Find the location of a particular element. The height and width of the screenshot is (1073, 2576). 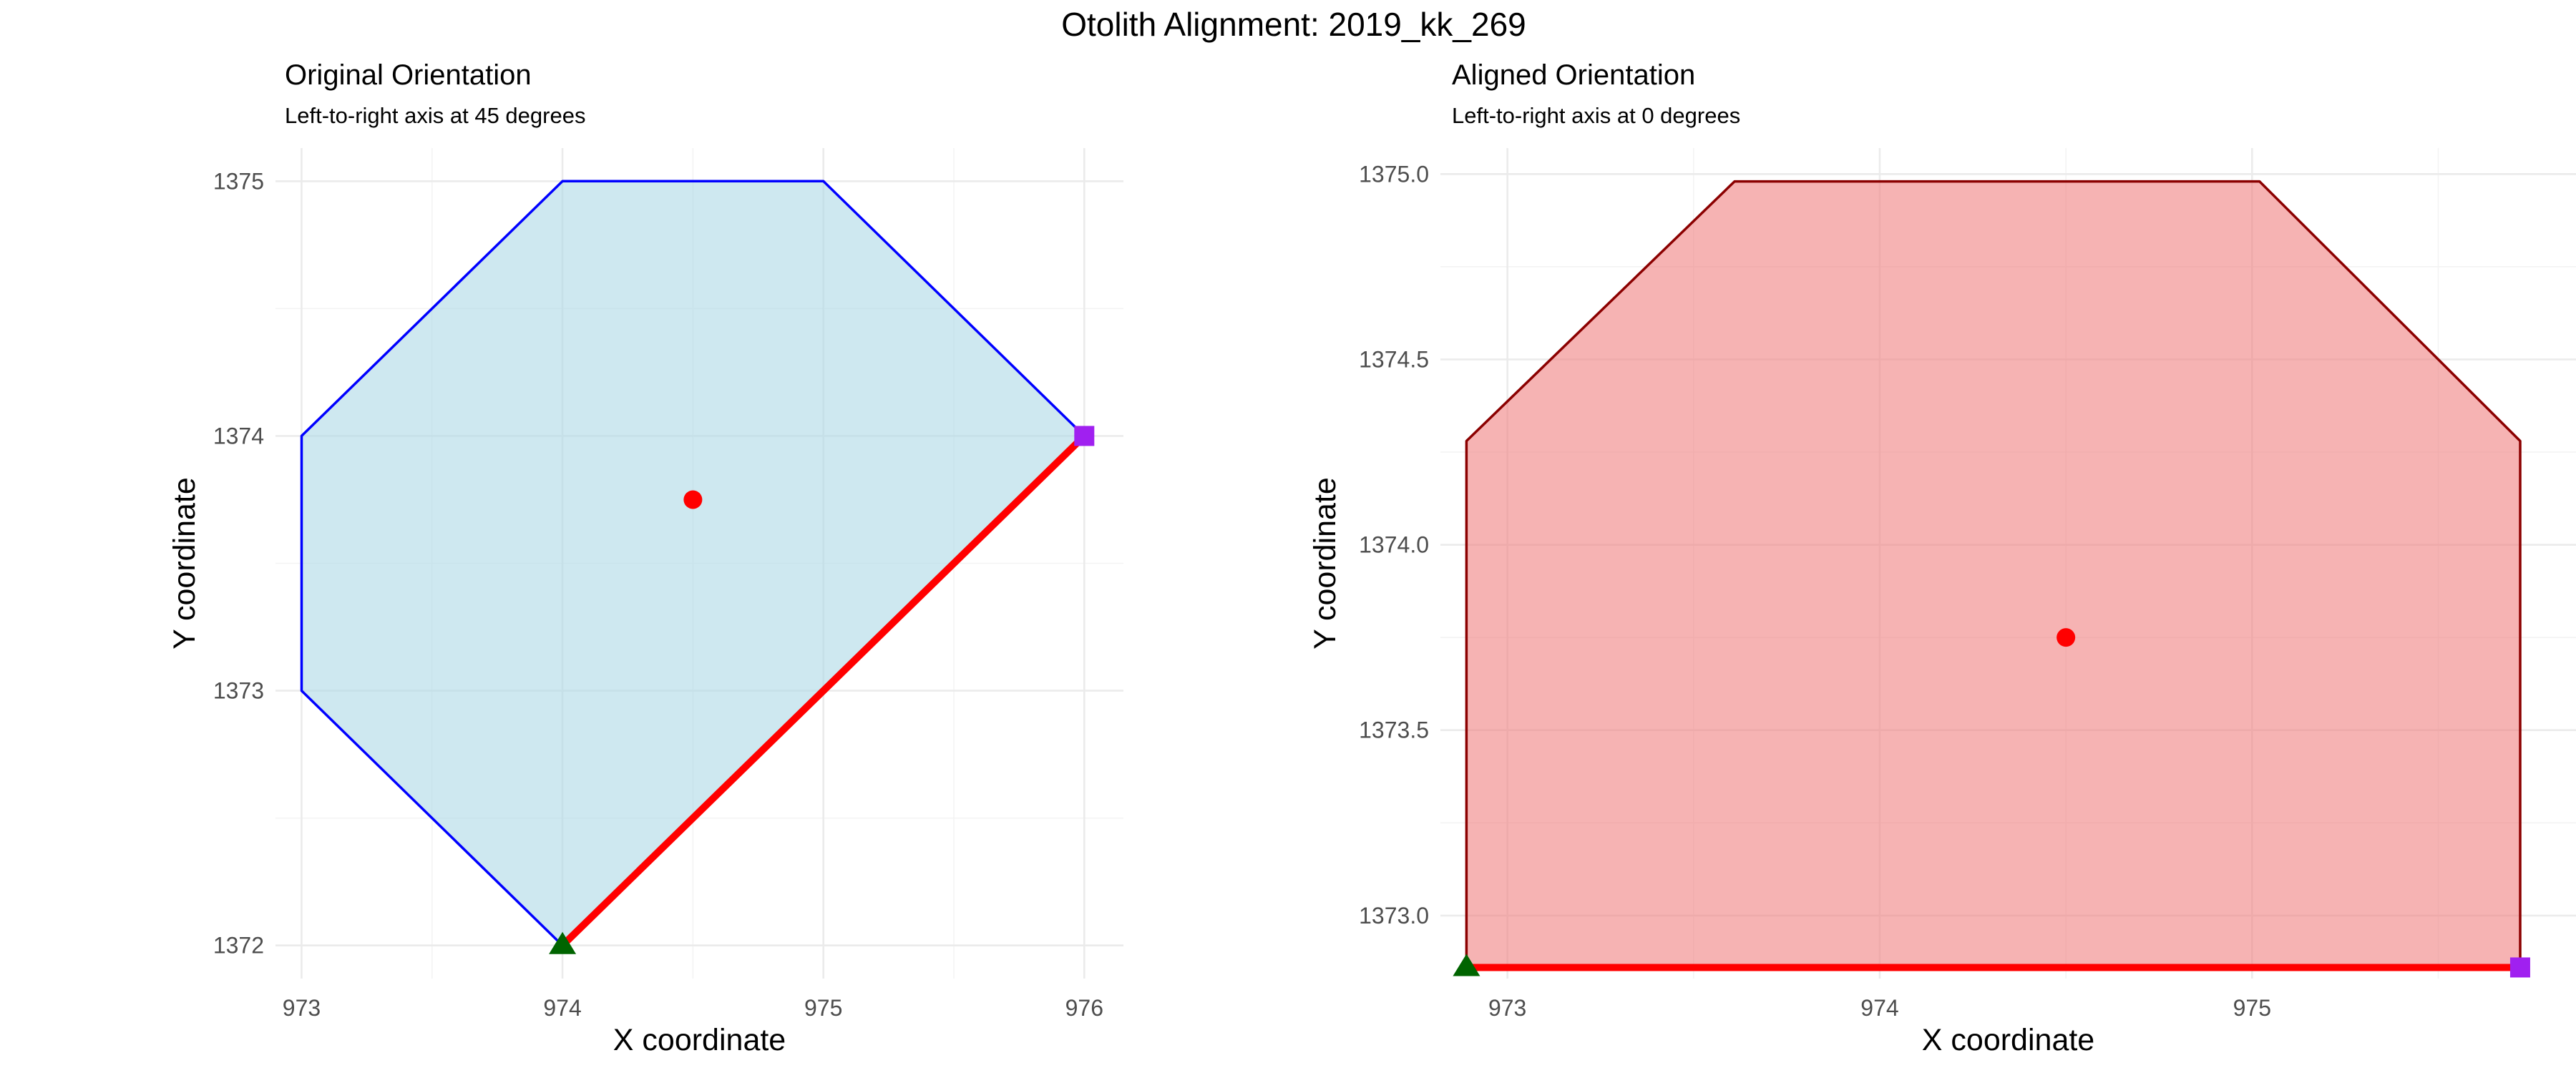

y-tick-label: 1374.0 is located at coordinates (1394, 545).